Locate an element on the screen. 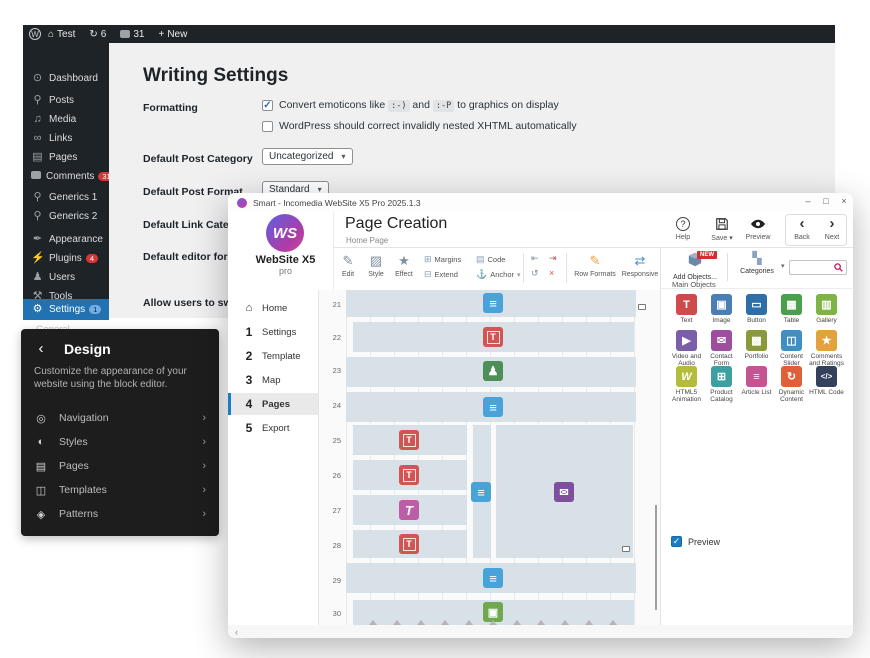  wp-new-button: + New is located at coordinates (172, 34).